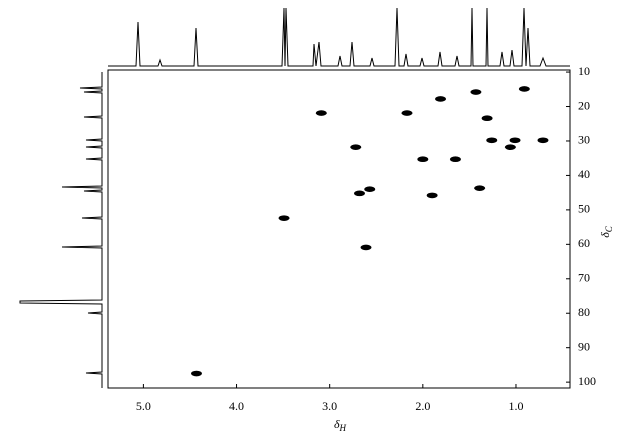 The width and height of the screenshot is (635, 437). I want to click on y-tick-label: 10, so click(584, 71).